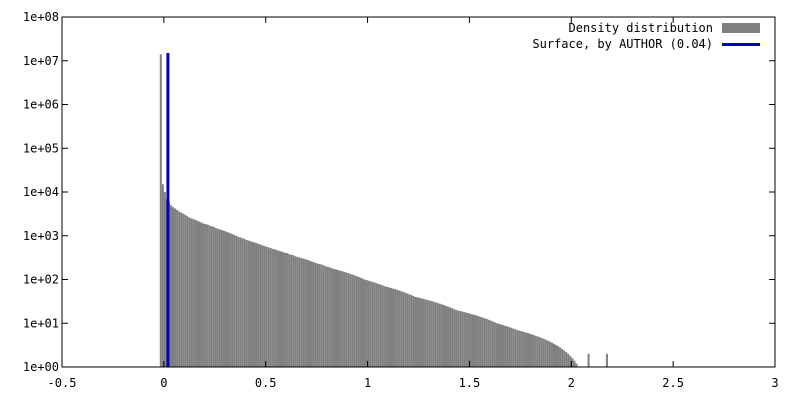  I want to click on y-tick-label: 1e+06, so click(41, 105).